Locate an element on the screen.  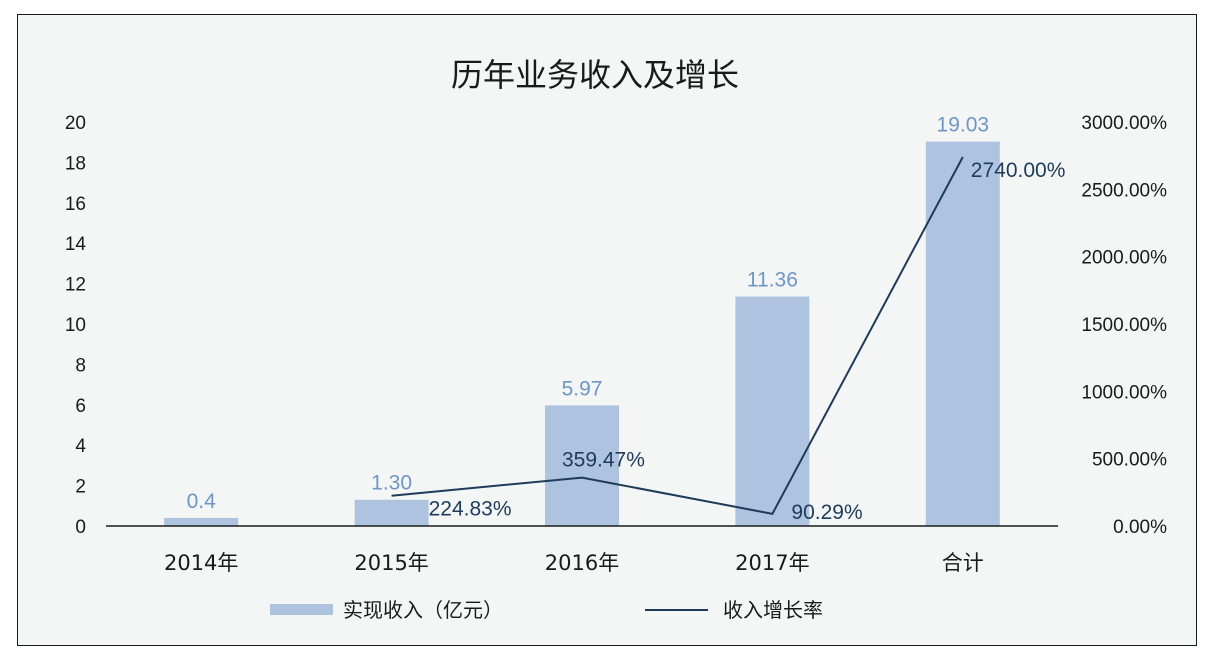
bar-value-label: 5.97 is located at coordinates (582, 388).